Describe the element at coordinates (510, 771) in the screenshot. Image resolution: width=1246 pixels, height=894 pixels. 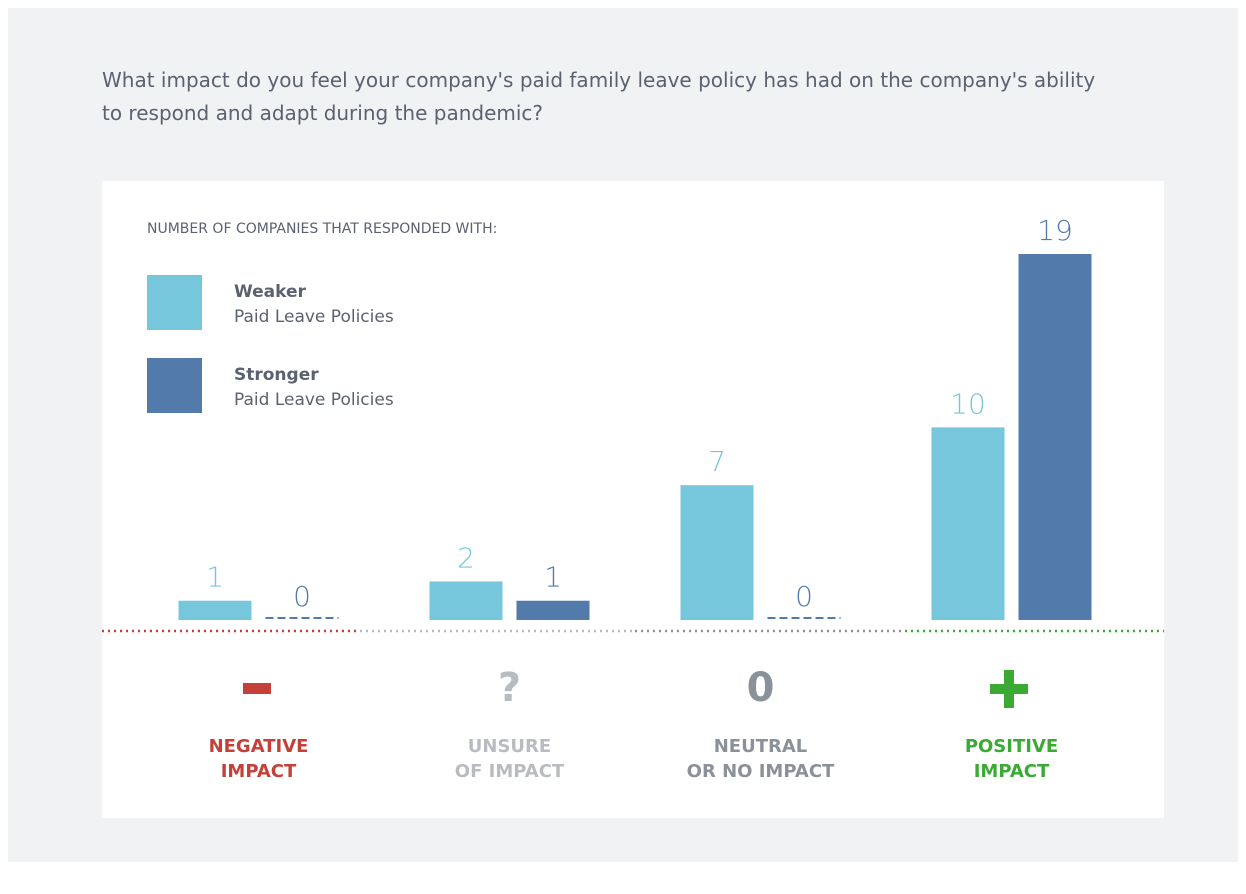
I see `x-tick-label: OF IMPACT` at that location.